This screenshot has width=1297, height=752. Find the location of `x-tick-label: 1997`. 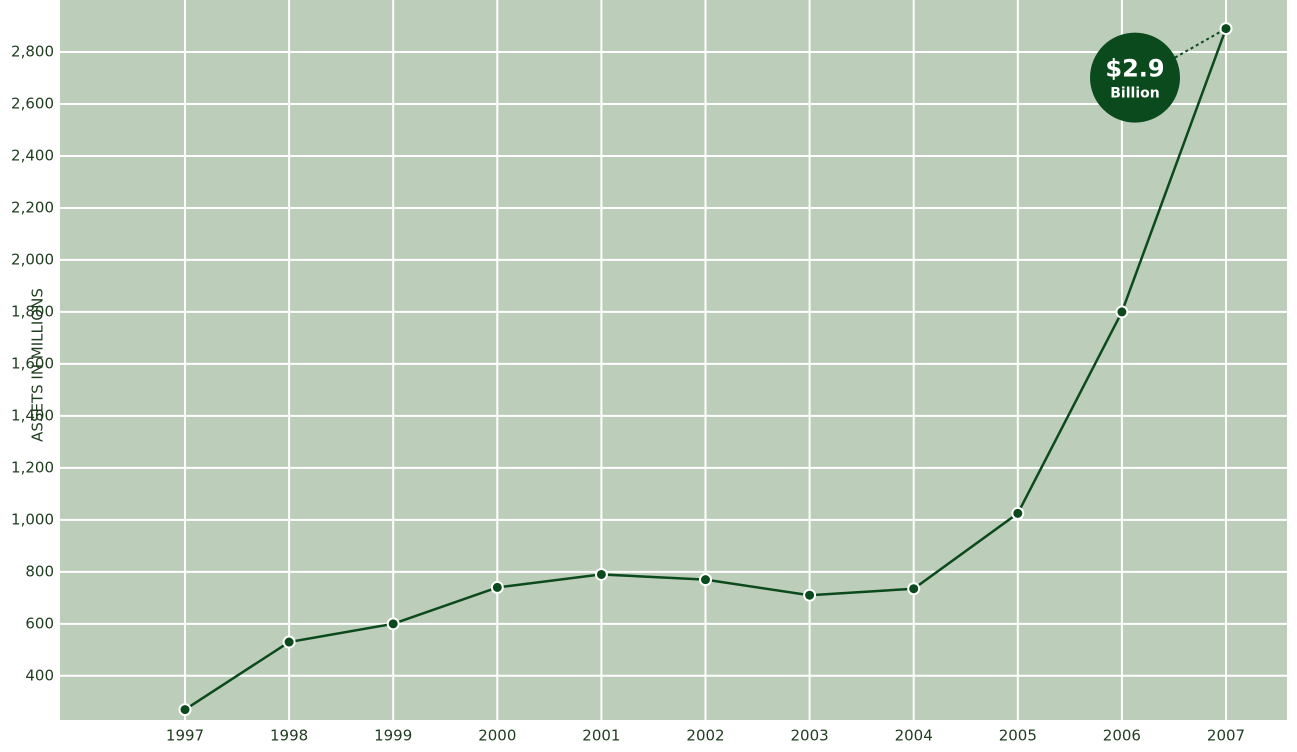

x-tick-label: 1997 is located at coordinates (185, 736).